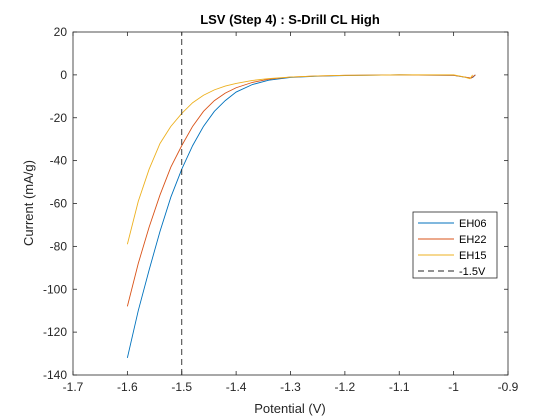 This screenshot has width=560, height=420. I want to click on legend-label-eh15: EH15, so click(473, 256).